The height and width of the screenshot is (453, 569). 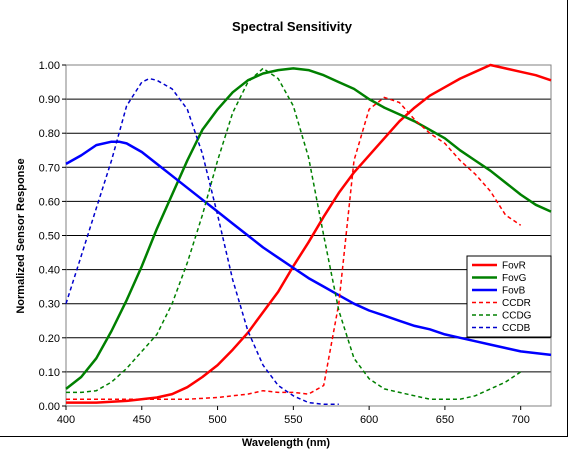 What do you see at coordinates (293, 420) in the screenshot?
I see `x-tick-label: 550` at bounding box center [293, 420].